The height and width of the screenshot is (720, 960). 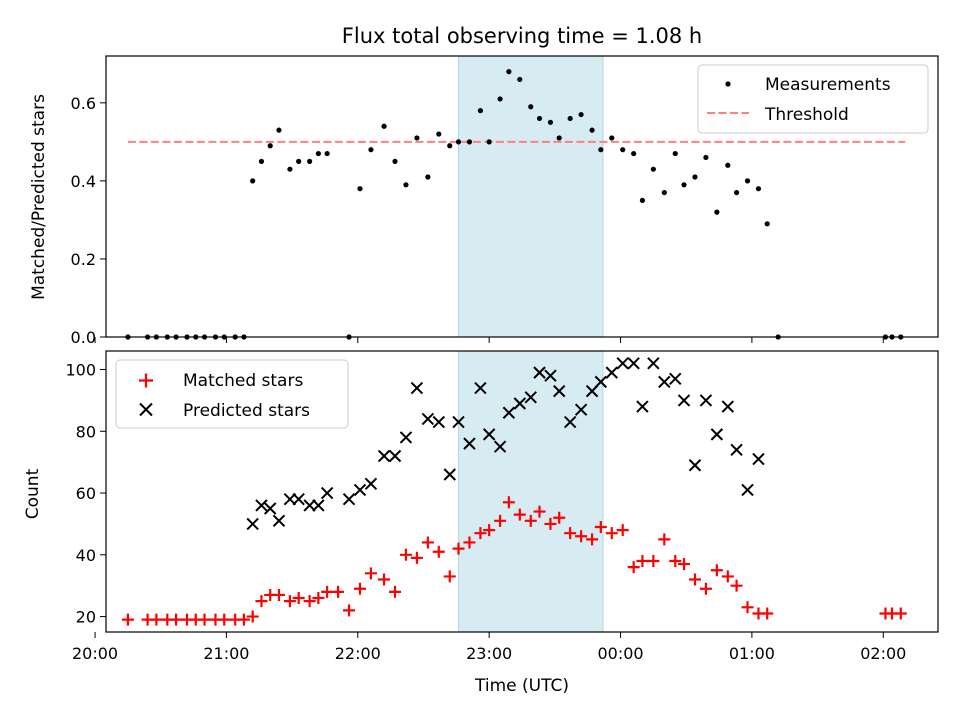 What do you see at coordinates (86, 555) in the screenshot?
I see `bottom-y-tick-label: 40` at bounding box center [86, 555].